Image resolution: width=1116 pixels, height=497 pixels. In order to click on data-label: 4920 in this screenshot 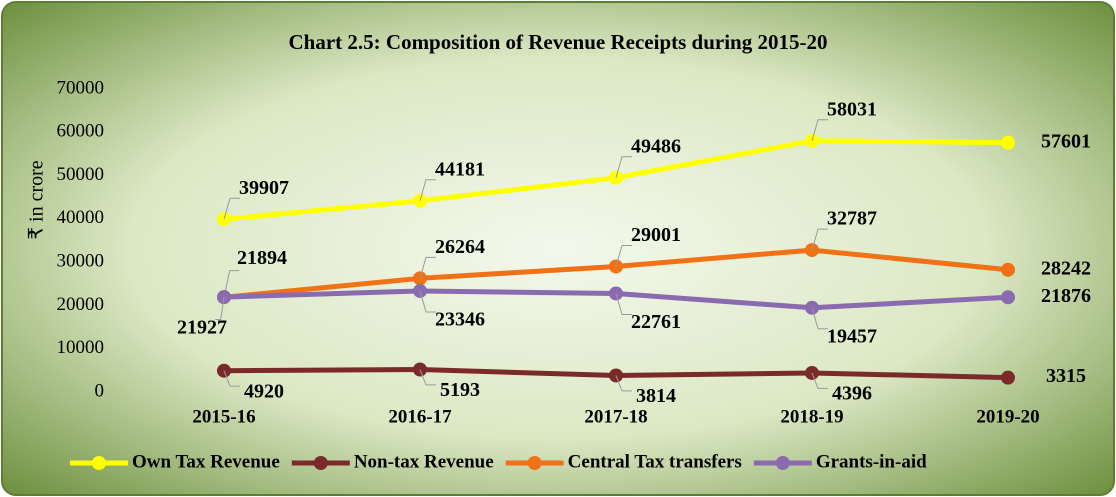, I will do `click(264, 391)`.